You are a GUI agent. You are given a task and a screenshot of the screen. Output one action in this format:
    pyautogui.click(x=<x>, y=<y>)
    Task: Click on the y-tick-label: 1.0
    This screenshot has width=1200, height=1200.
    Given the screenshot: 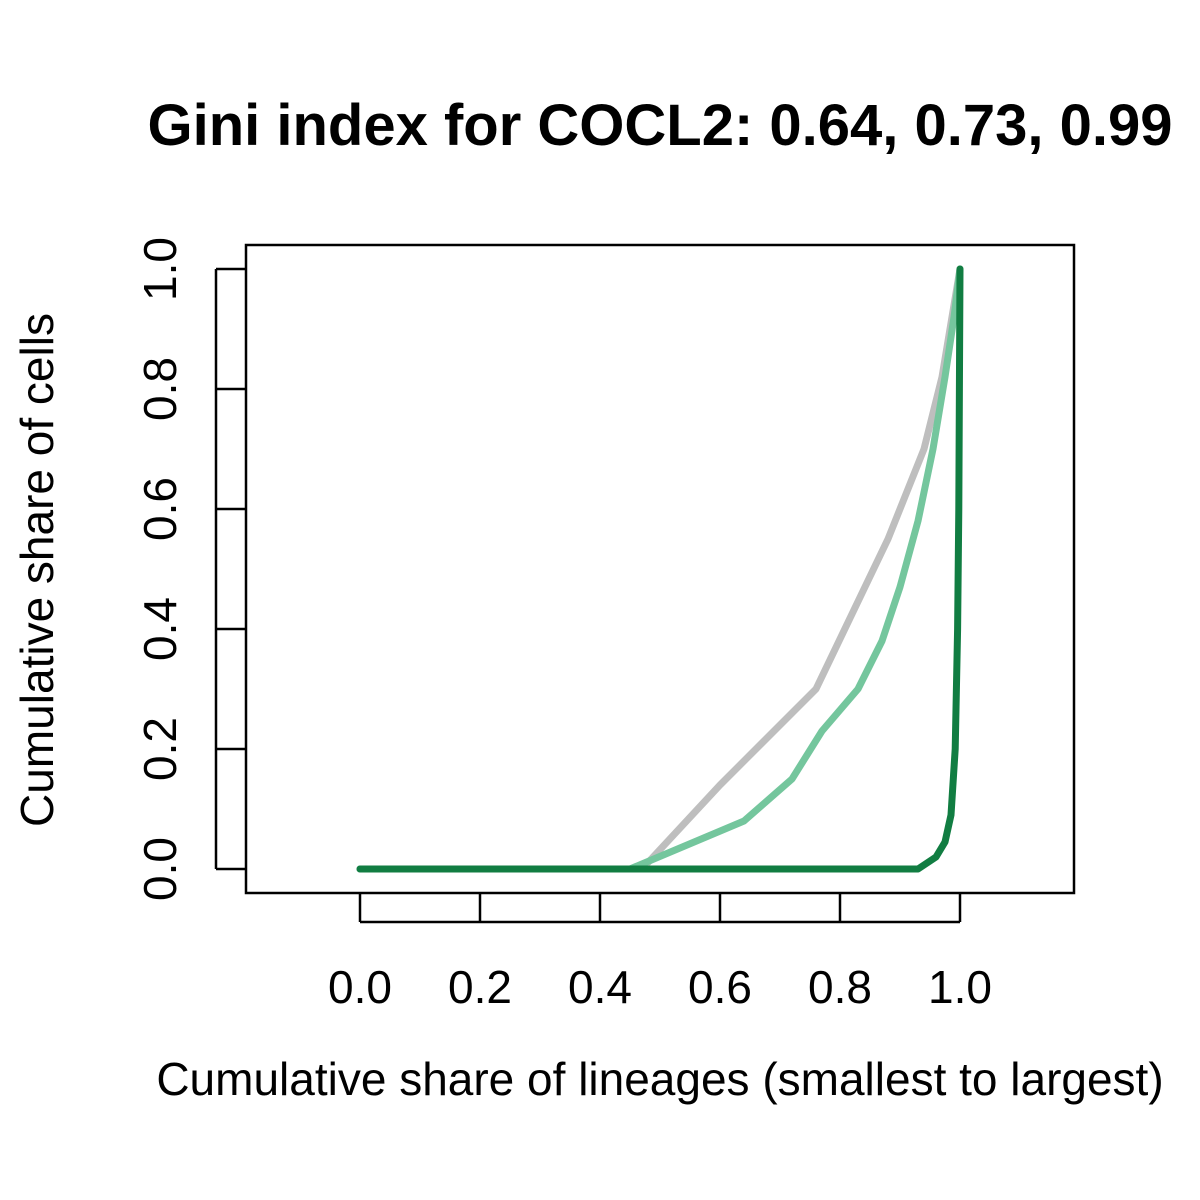 What is the action you would take?
    pyautogui.click(x=160, y=269)
    